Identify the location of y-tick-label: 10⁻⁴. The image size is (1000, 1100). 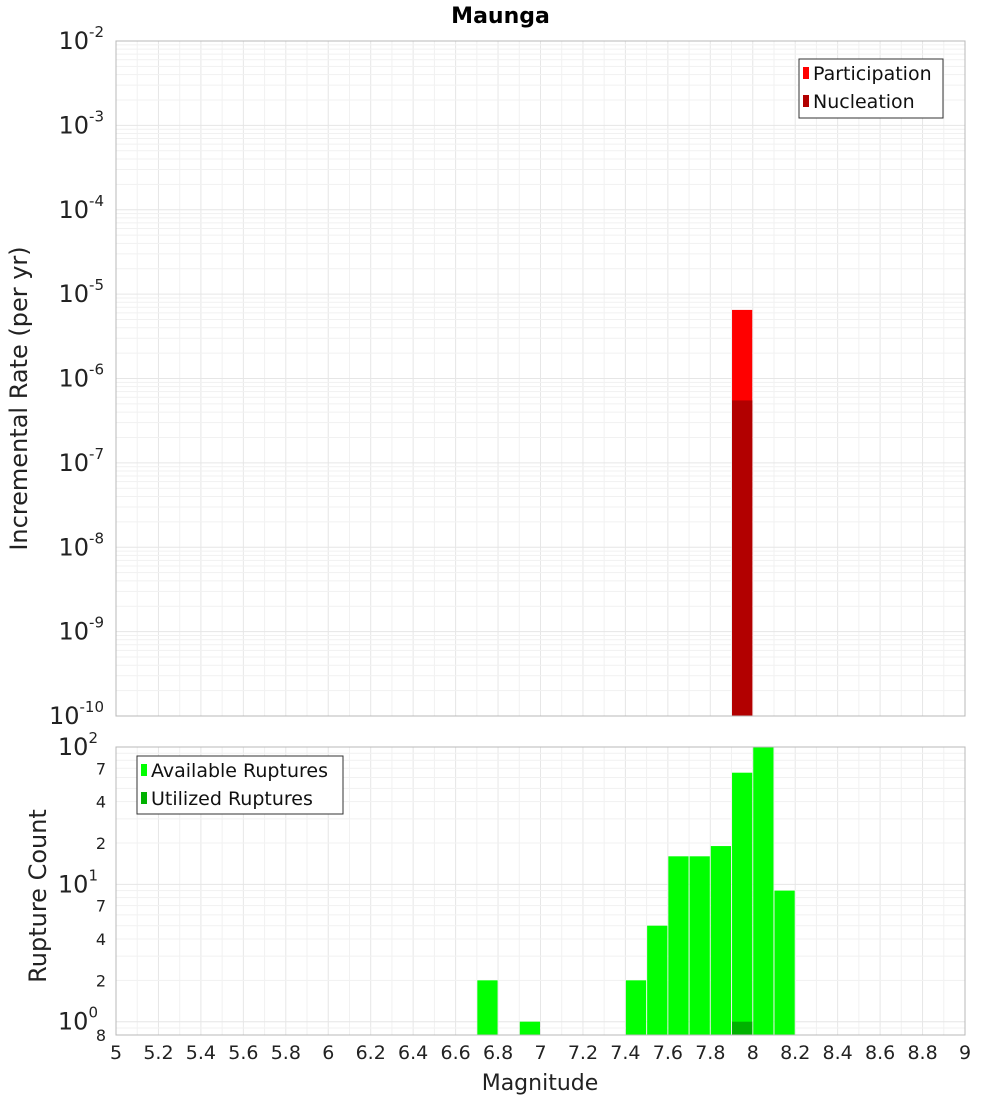
(81, 208).